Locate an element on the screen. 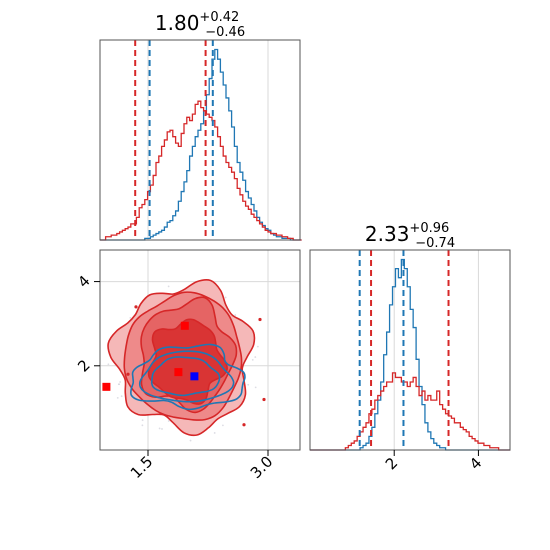 The image size is (550, 550). x-hist-series-2-step is located at coordinates (201, 170).